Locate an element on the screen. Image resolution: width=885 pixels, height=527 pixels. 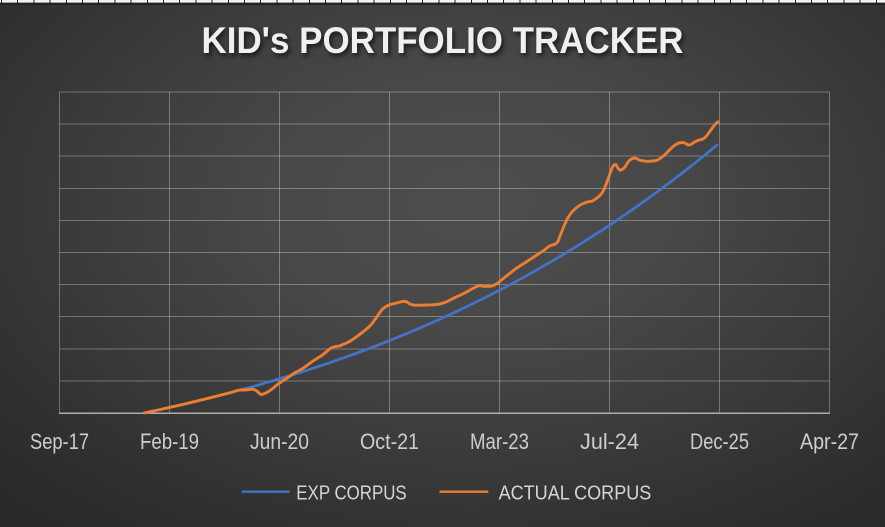
svg-text: Sep-17 is located at coordinates (59, 441).